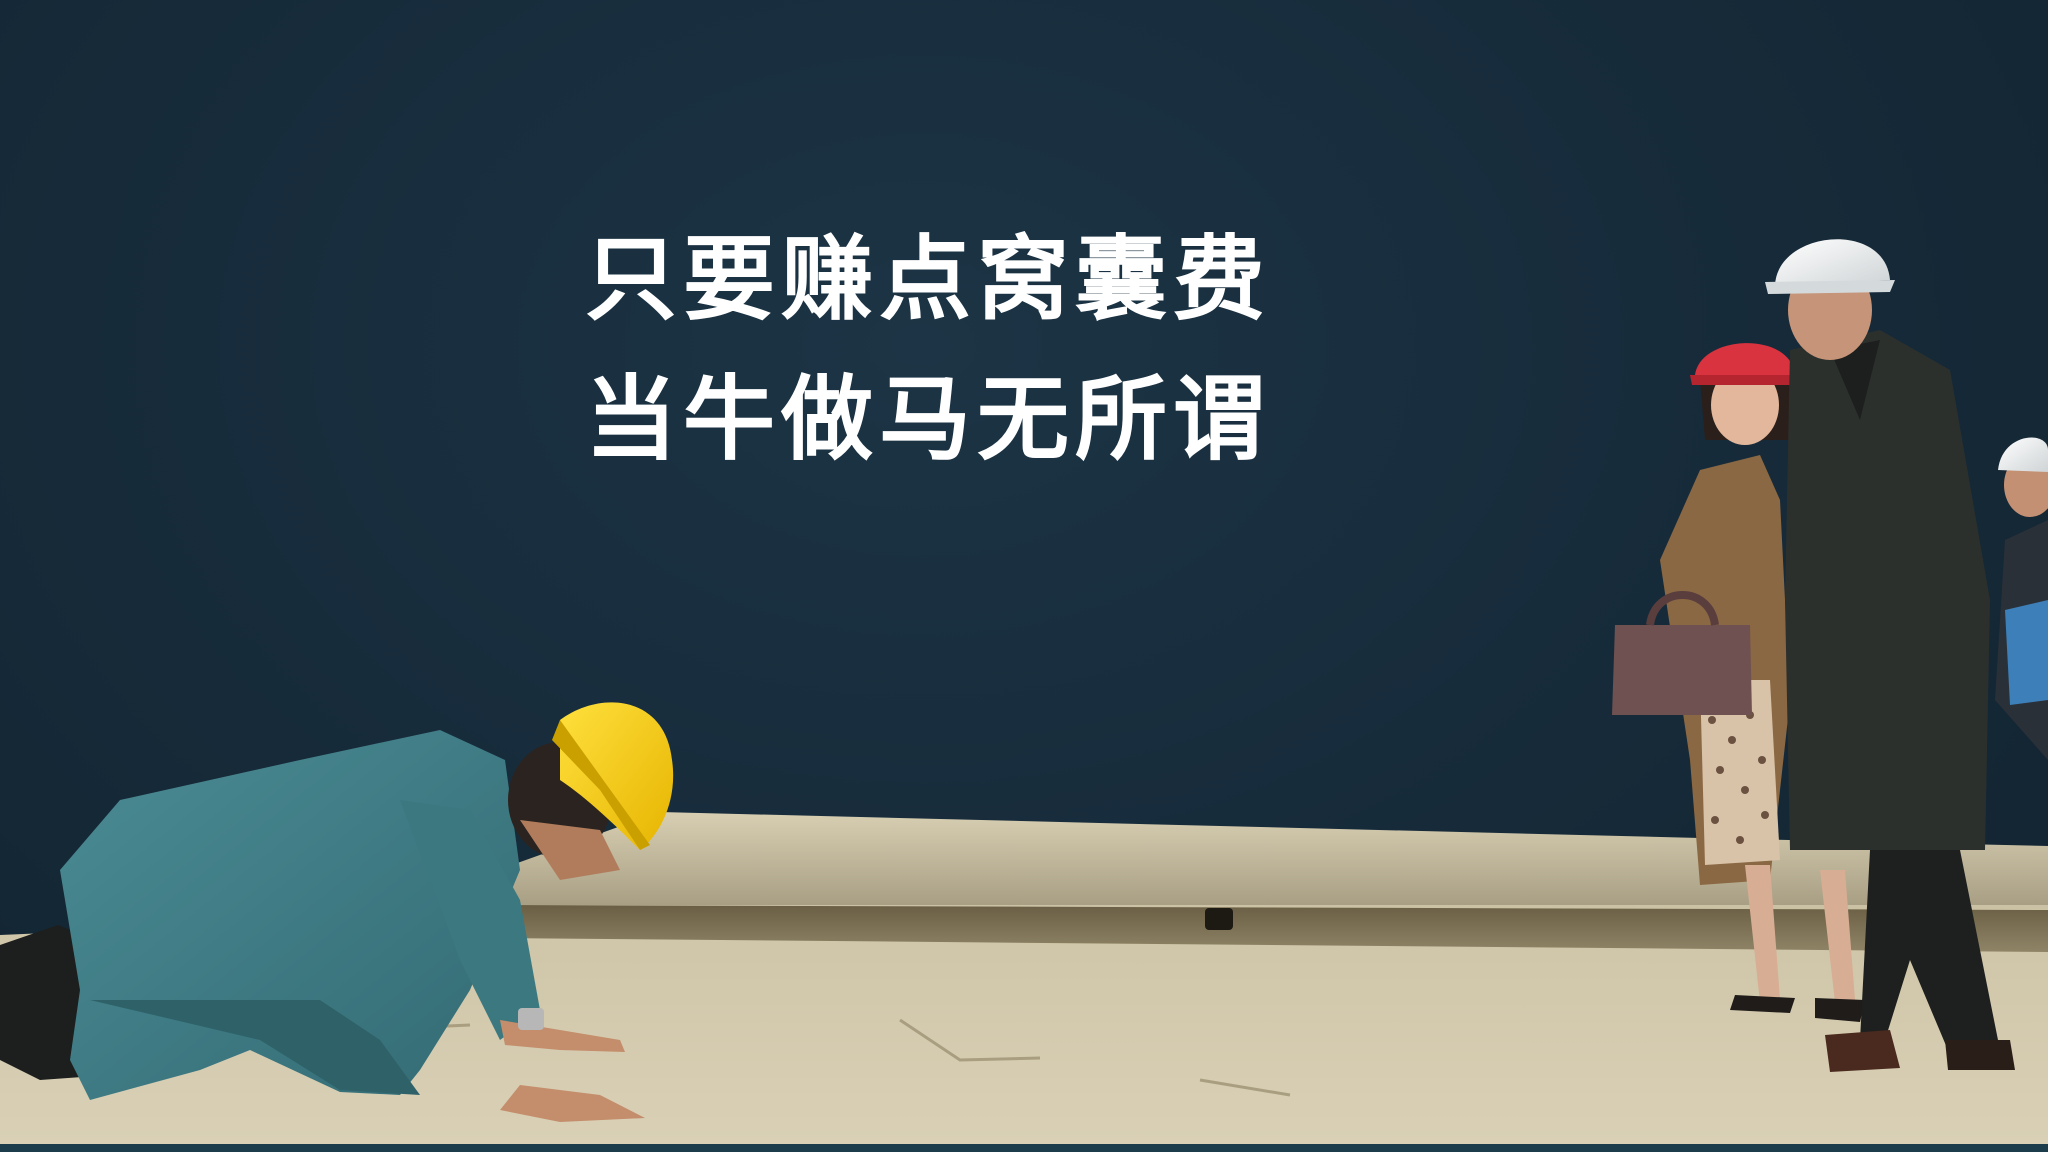  Describe the element at coordinates (2021, 598) in the screenshot. I see `third-person` at that location.